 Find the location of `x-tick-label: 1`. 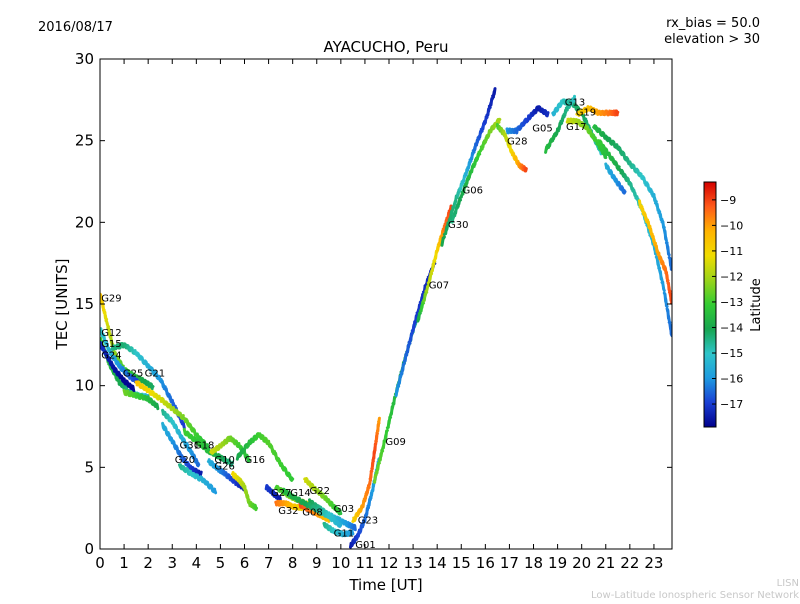

x-tick-label: 1 is located at coordinates (124, 563).